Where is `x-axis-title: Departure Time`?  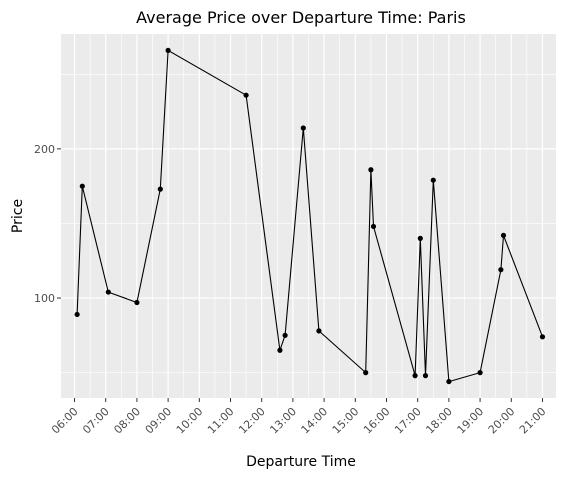 x-axis-title: Departure Time is located at coordinates (301, 462).